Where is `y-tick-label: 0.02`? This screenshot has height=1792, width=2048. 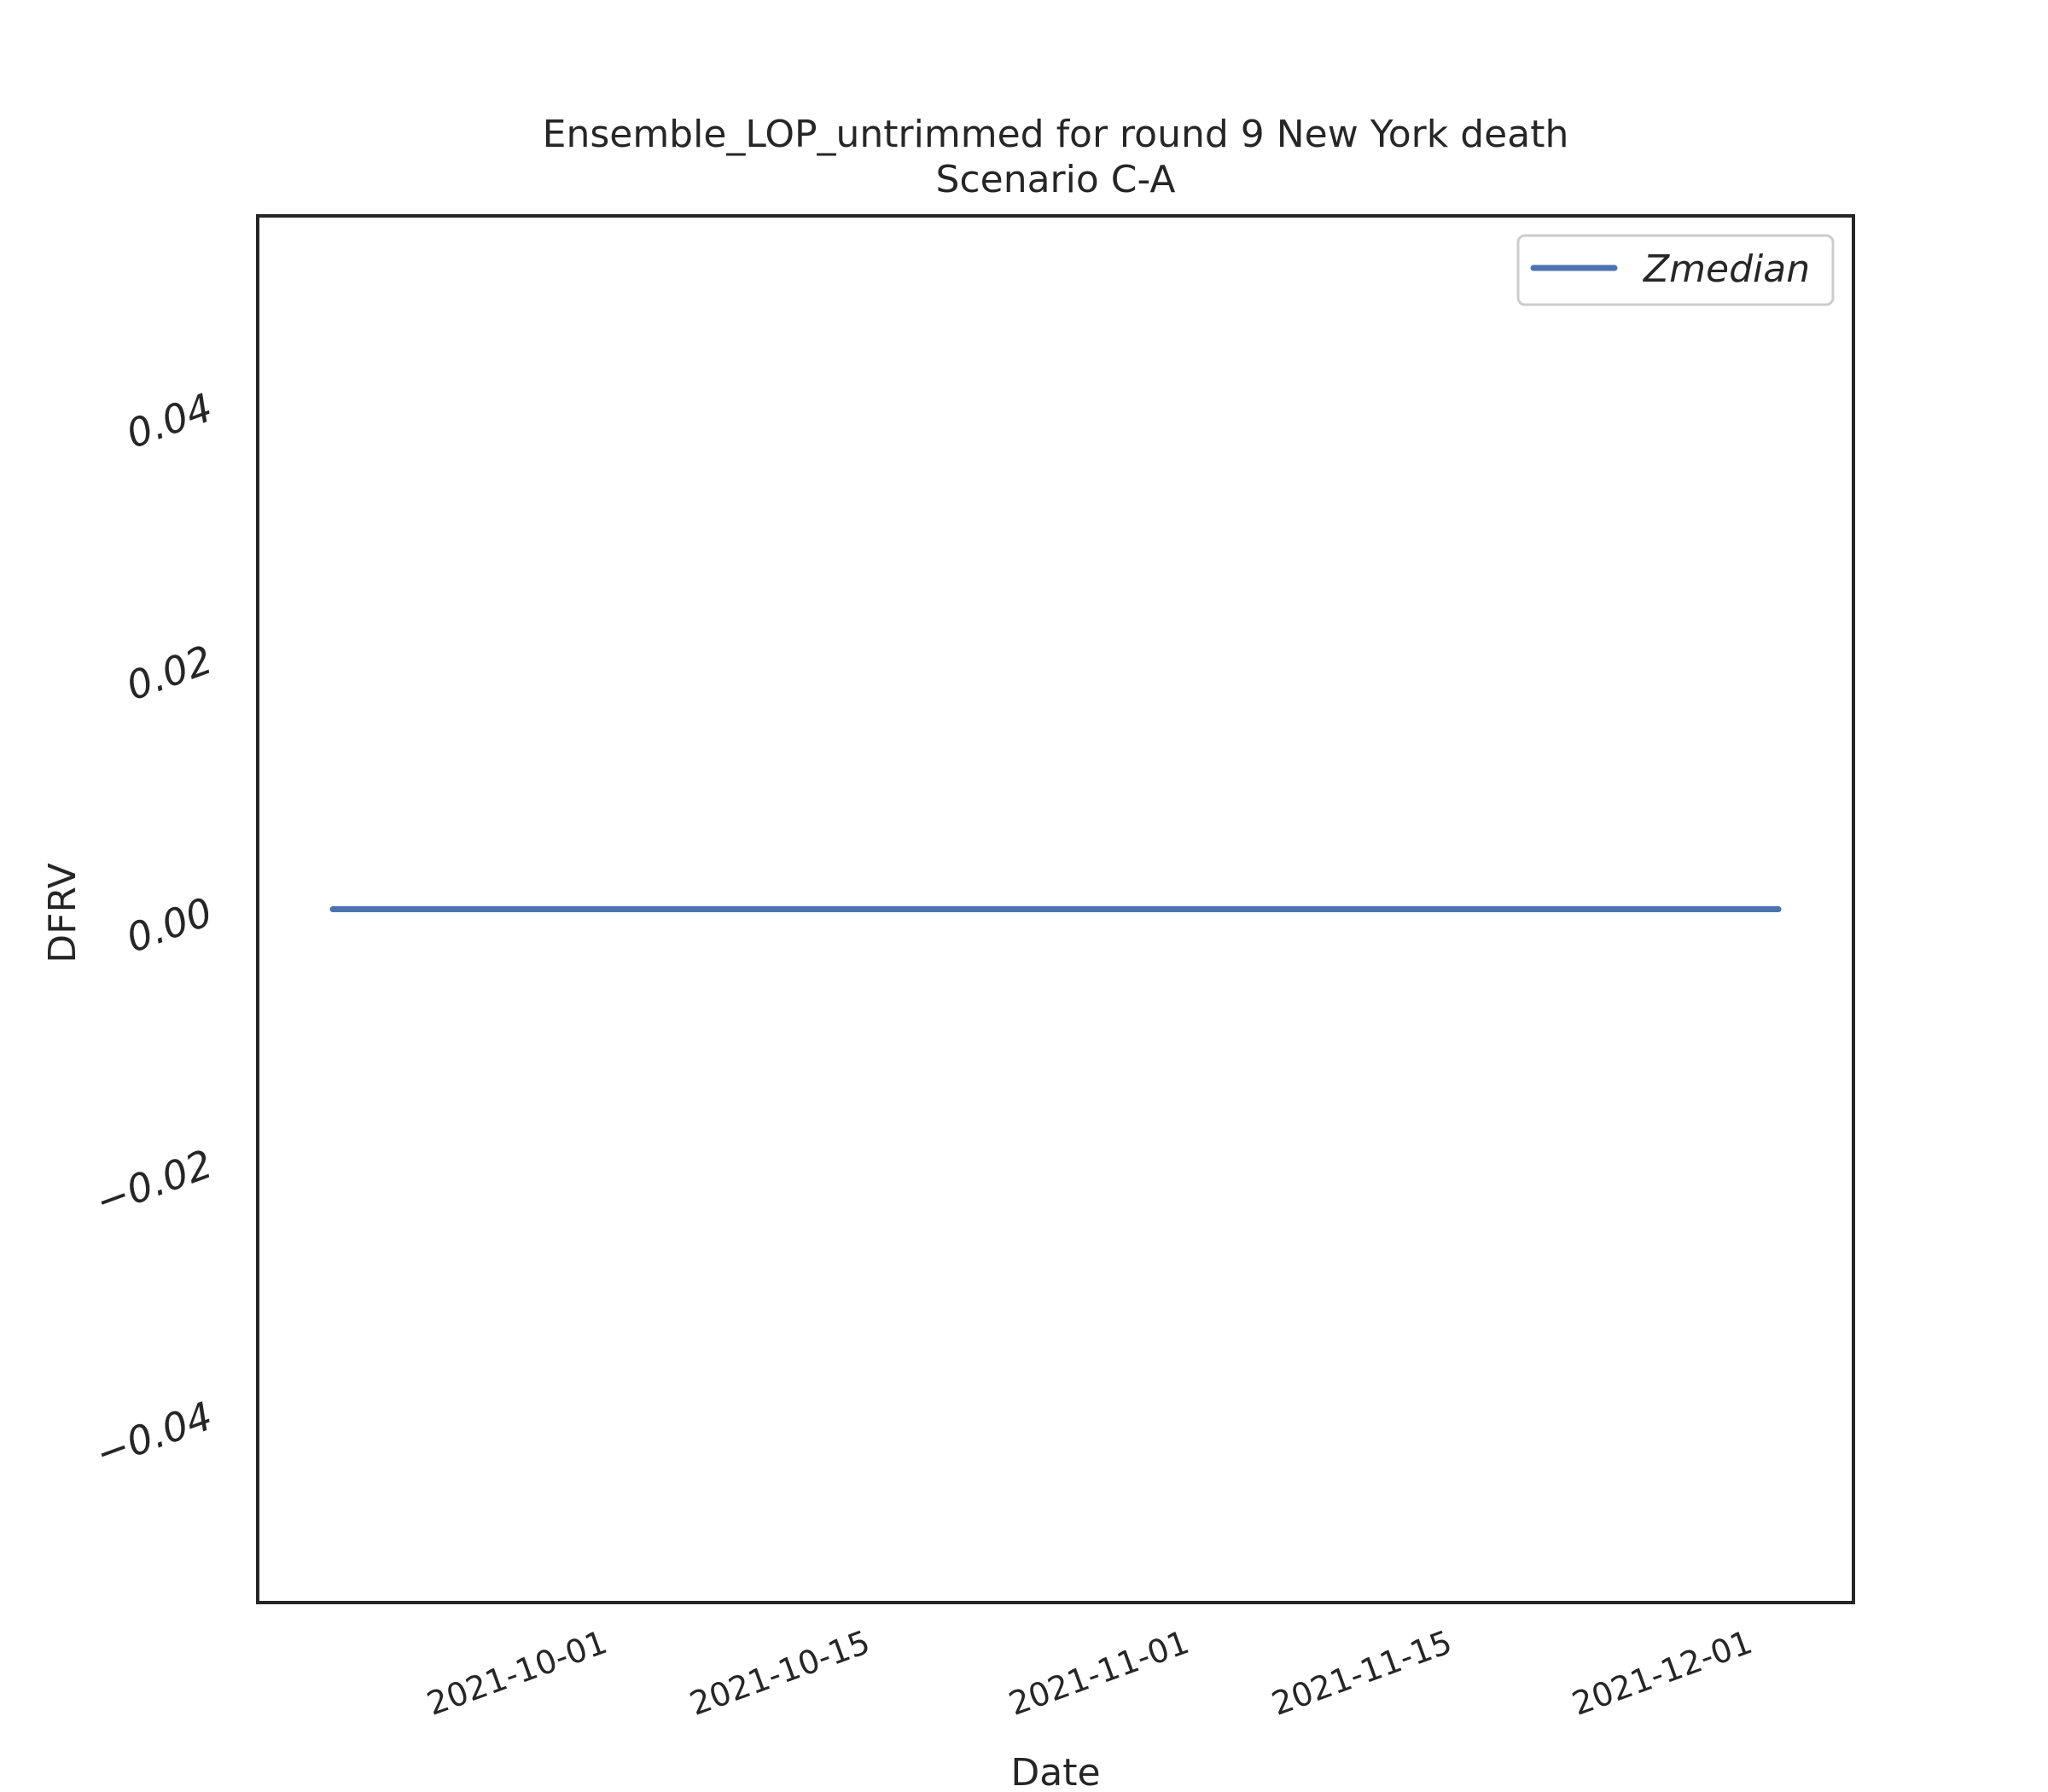 y-tick-label: 0.02 is located at coordinates (169, 673).